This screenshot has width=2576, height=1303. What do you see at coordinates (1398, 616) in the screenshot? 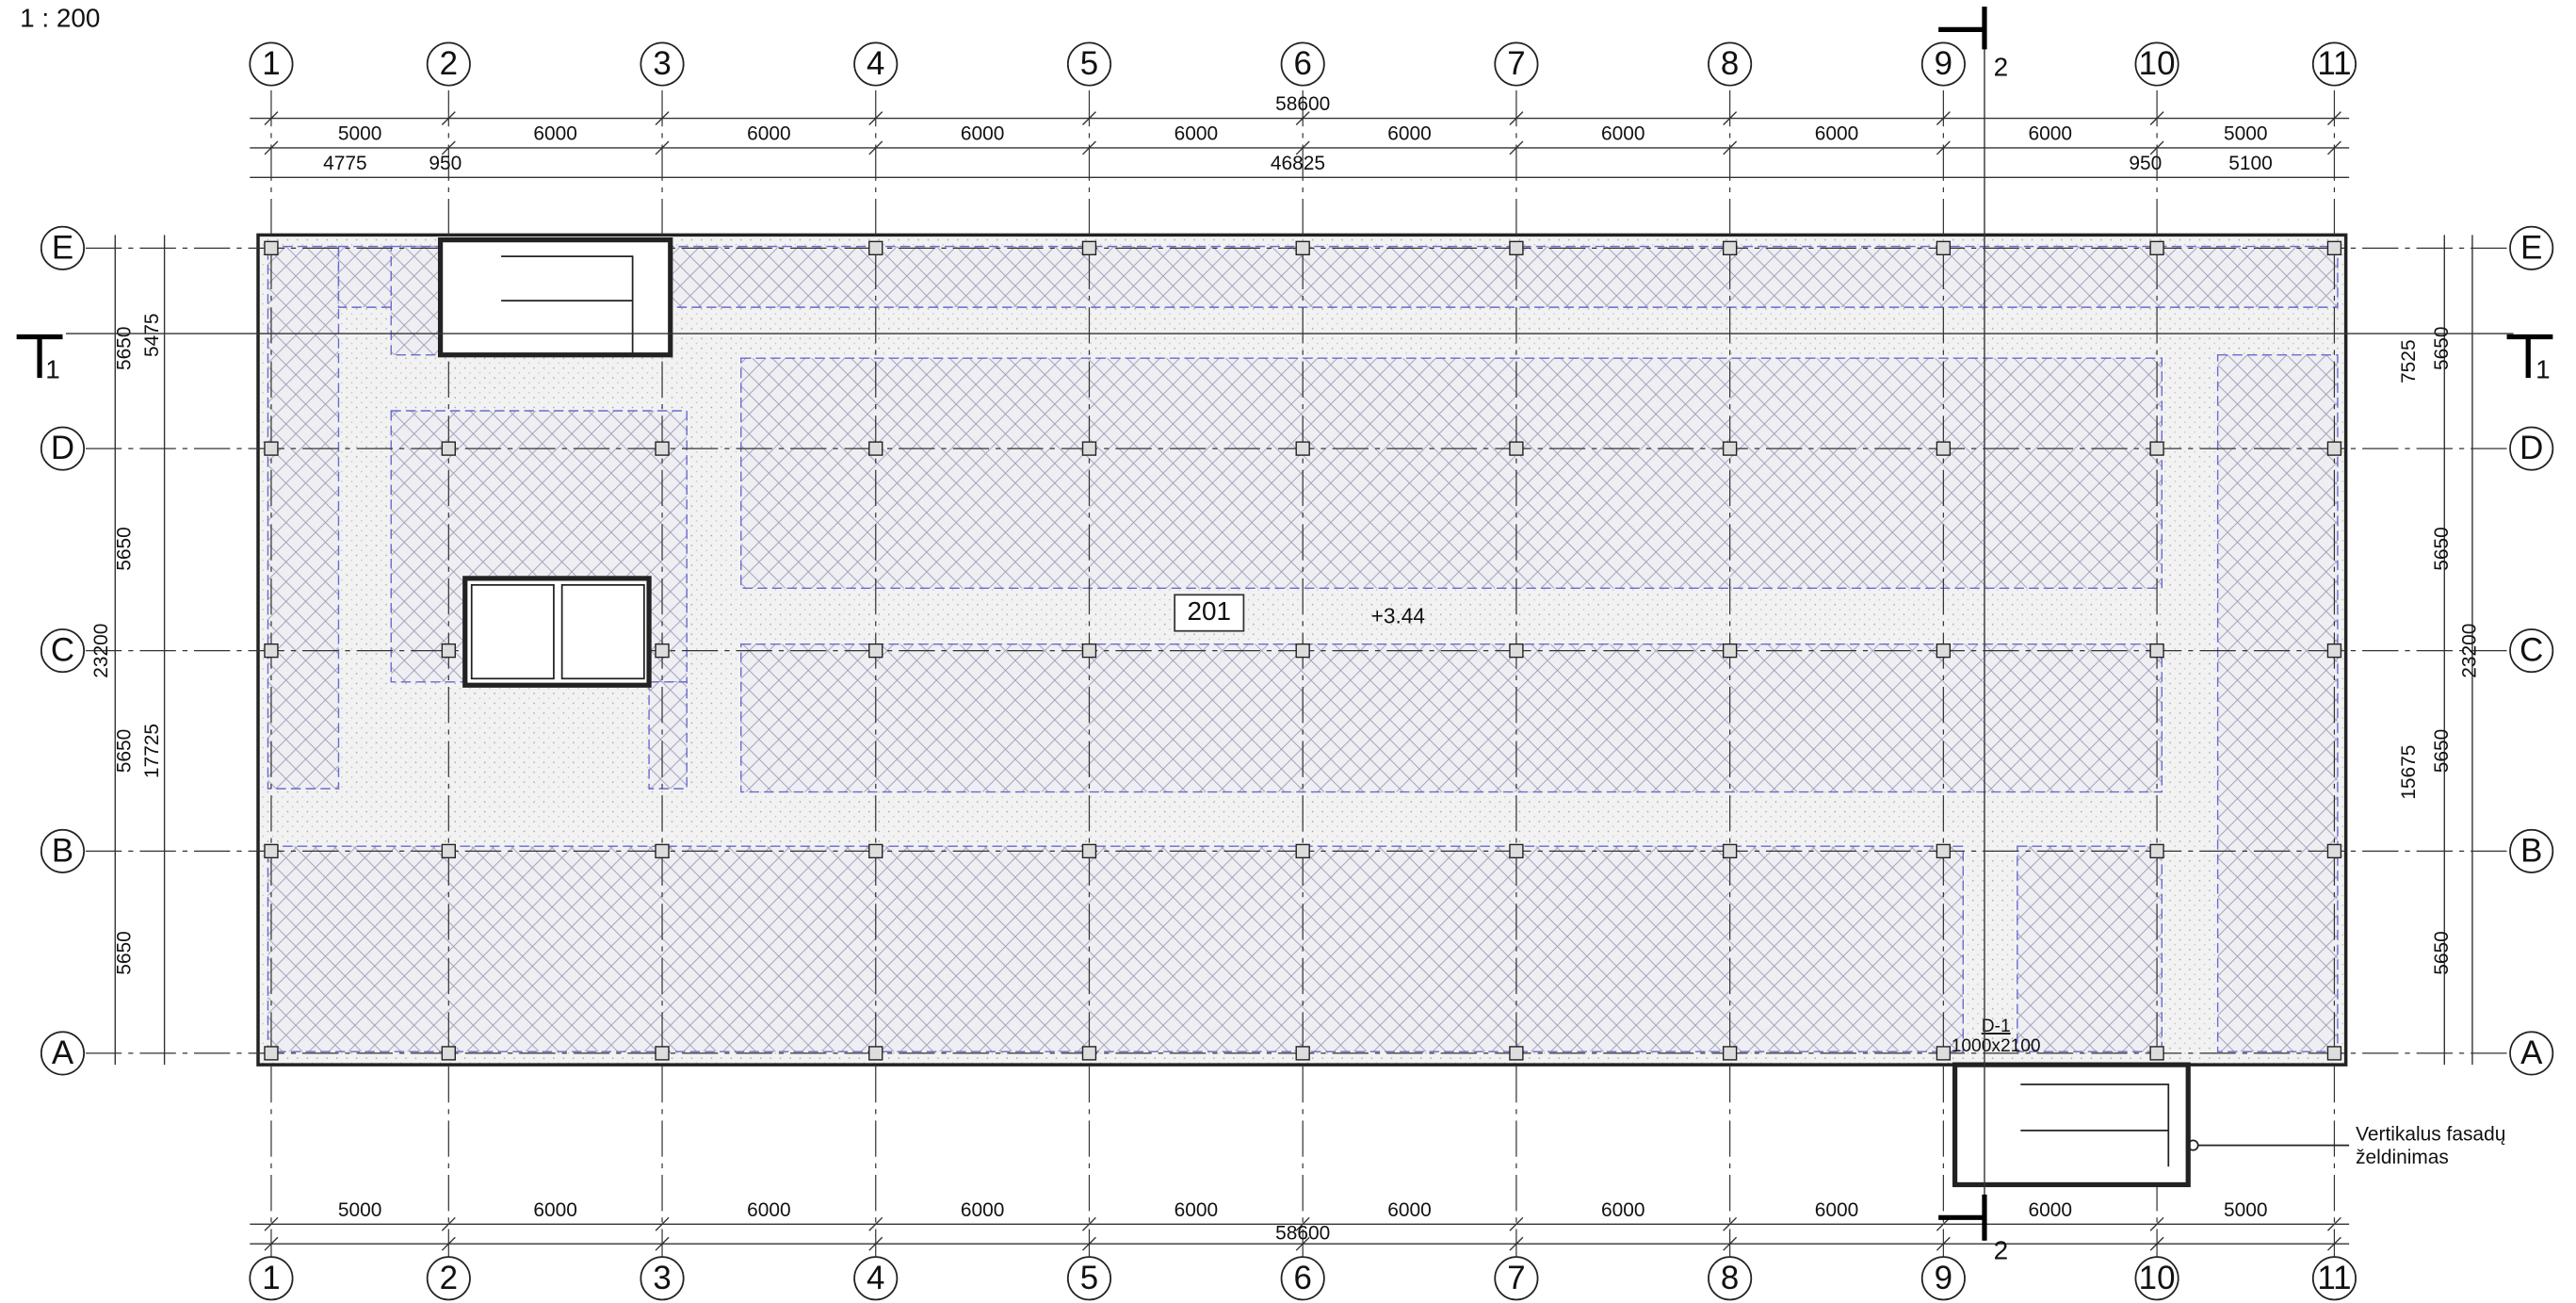
I see `room-level: +3.44` at bounding box center [1398, 616].